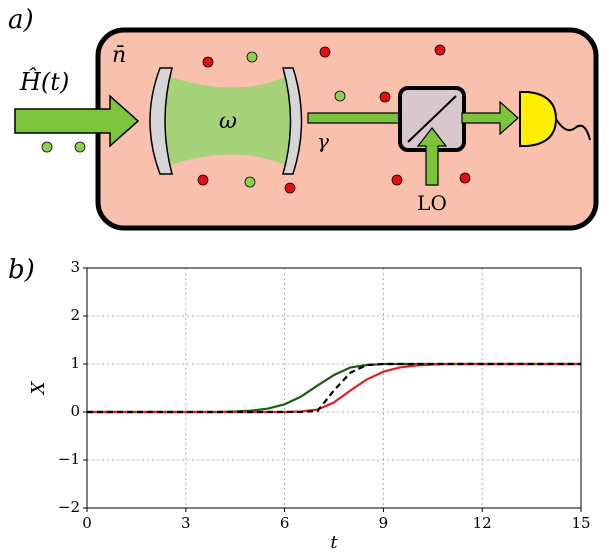 The width and height of the screenshot is (606, 560). I want to click on detector-cable, so click(573, 129).